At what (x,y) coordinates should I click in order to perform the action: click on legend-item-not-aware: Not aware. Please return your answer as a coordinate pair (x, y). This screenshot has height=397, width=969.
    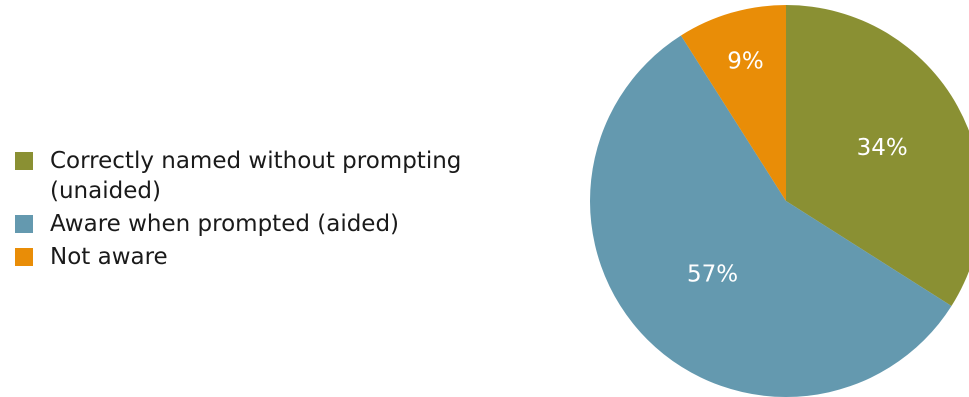
    Looking at the image, I should click on (272, 257).